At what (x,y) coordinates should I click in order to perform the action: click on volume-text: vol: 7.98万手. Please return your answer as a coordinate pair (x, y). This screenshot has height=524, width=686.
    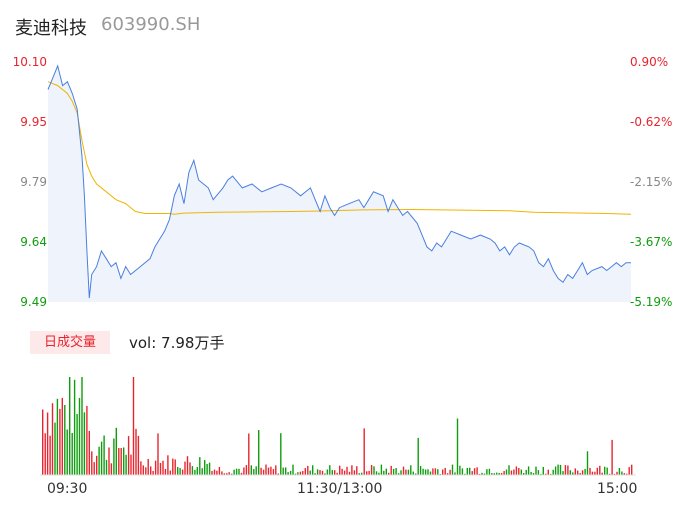
    Looking at the image, I should click on (177, 343).